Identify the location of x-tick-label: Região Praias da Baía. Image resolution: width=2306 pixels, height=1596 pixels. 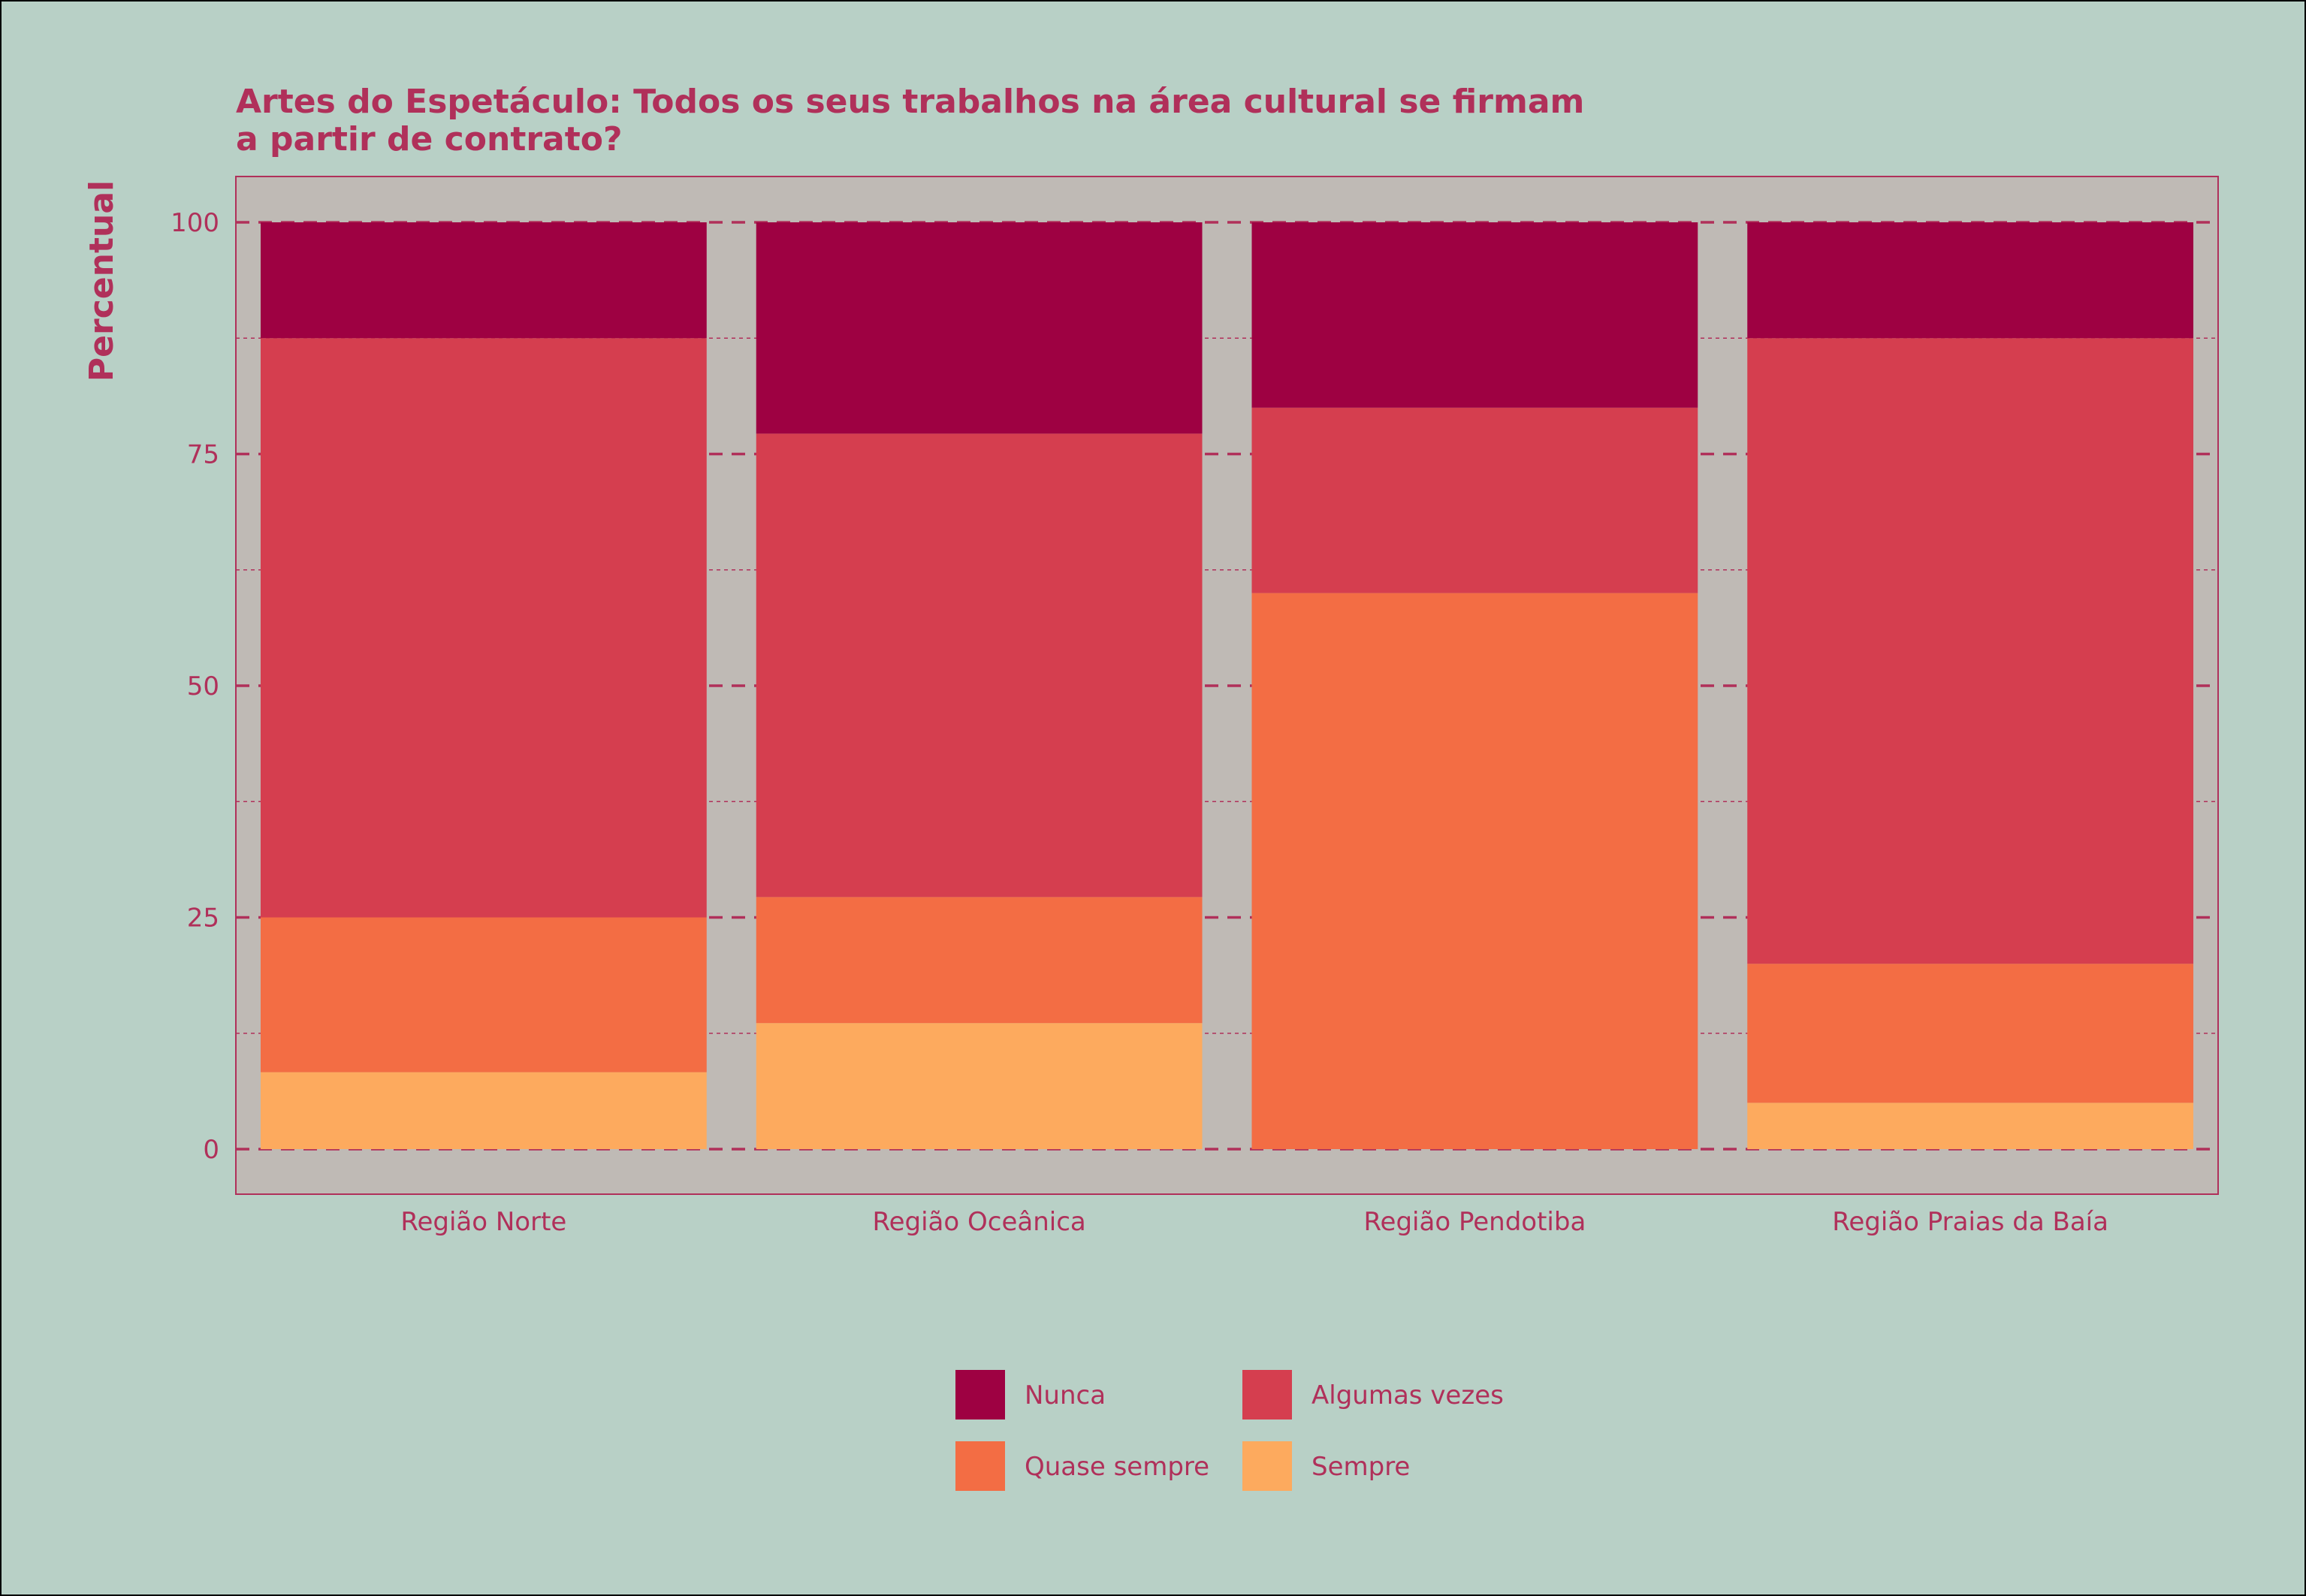
(1970, 1222).